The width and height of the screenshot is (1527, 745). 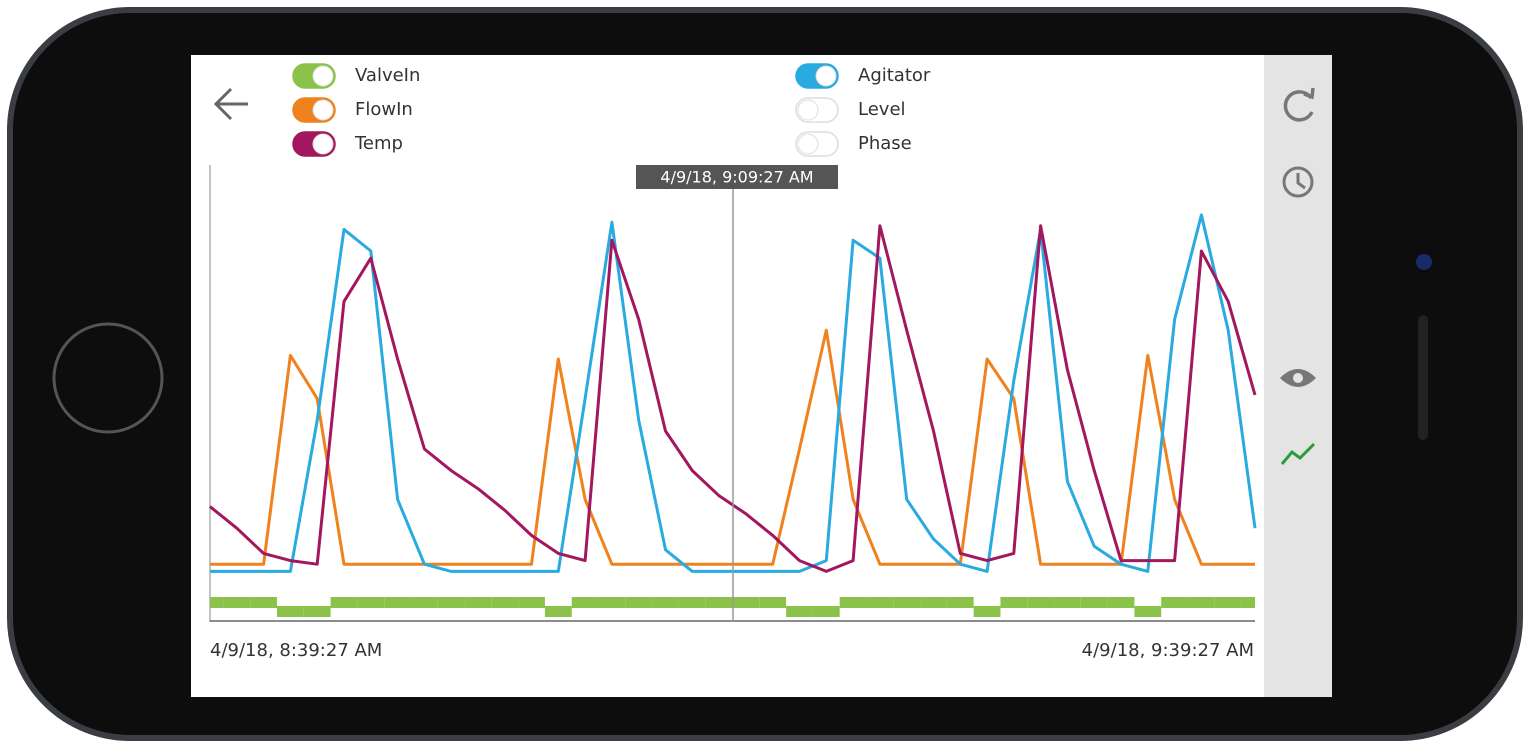 I want to click on end-time: 4/9/18, 9:39:27 AM, so click(x=1168, y=650).